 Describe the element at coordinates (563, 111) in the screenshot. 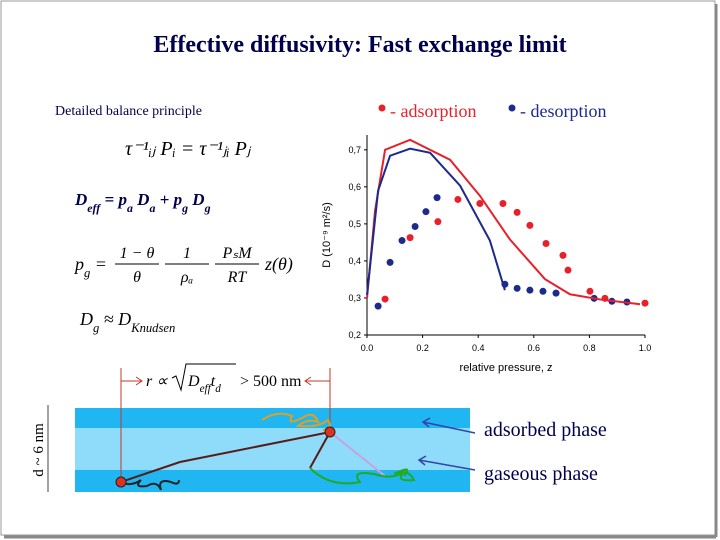

I see `legend-label: - desorption` at that location.